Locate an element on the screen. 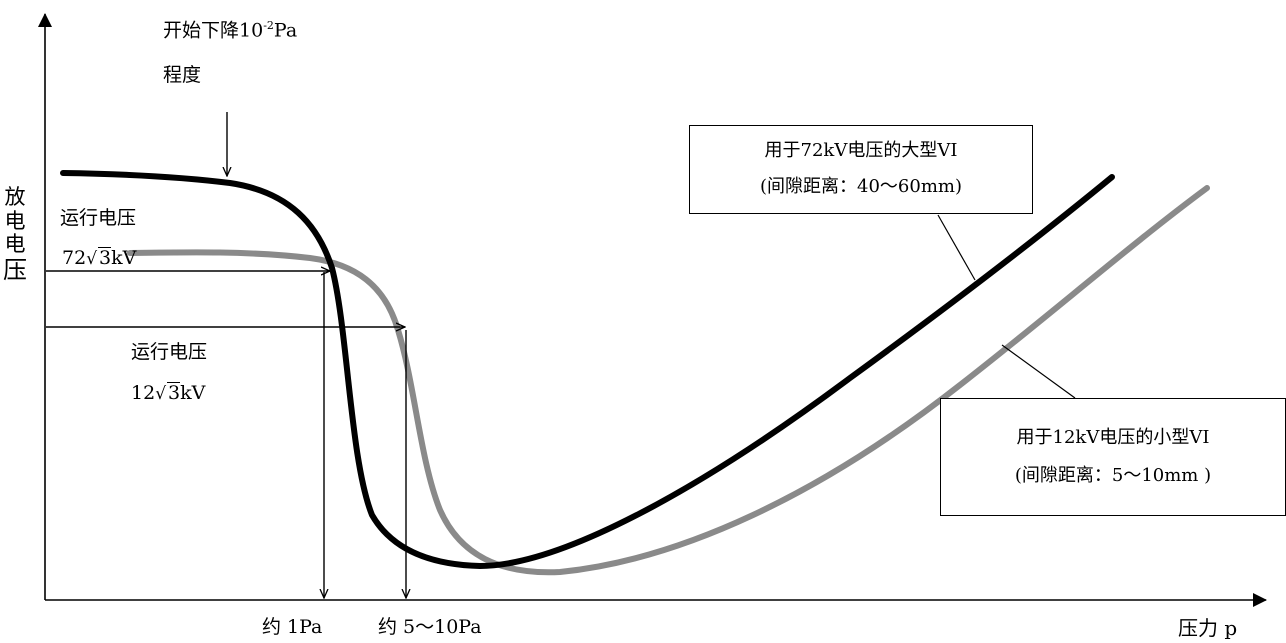  y-axis-label-char: 放 is located at coordinates (15, 197).